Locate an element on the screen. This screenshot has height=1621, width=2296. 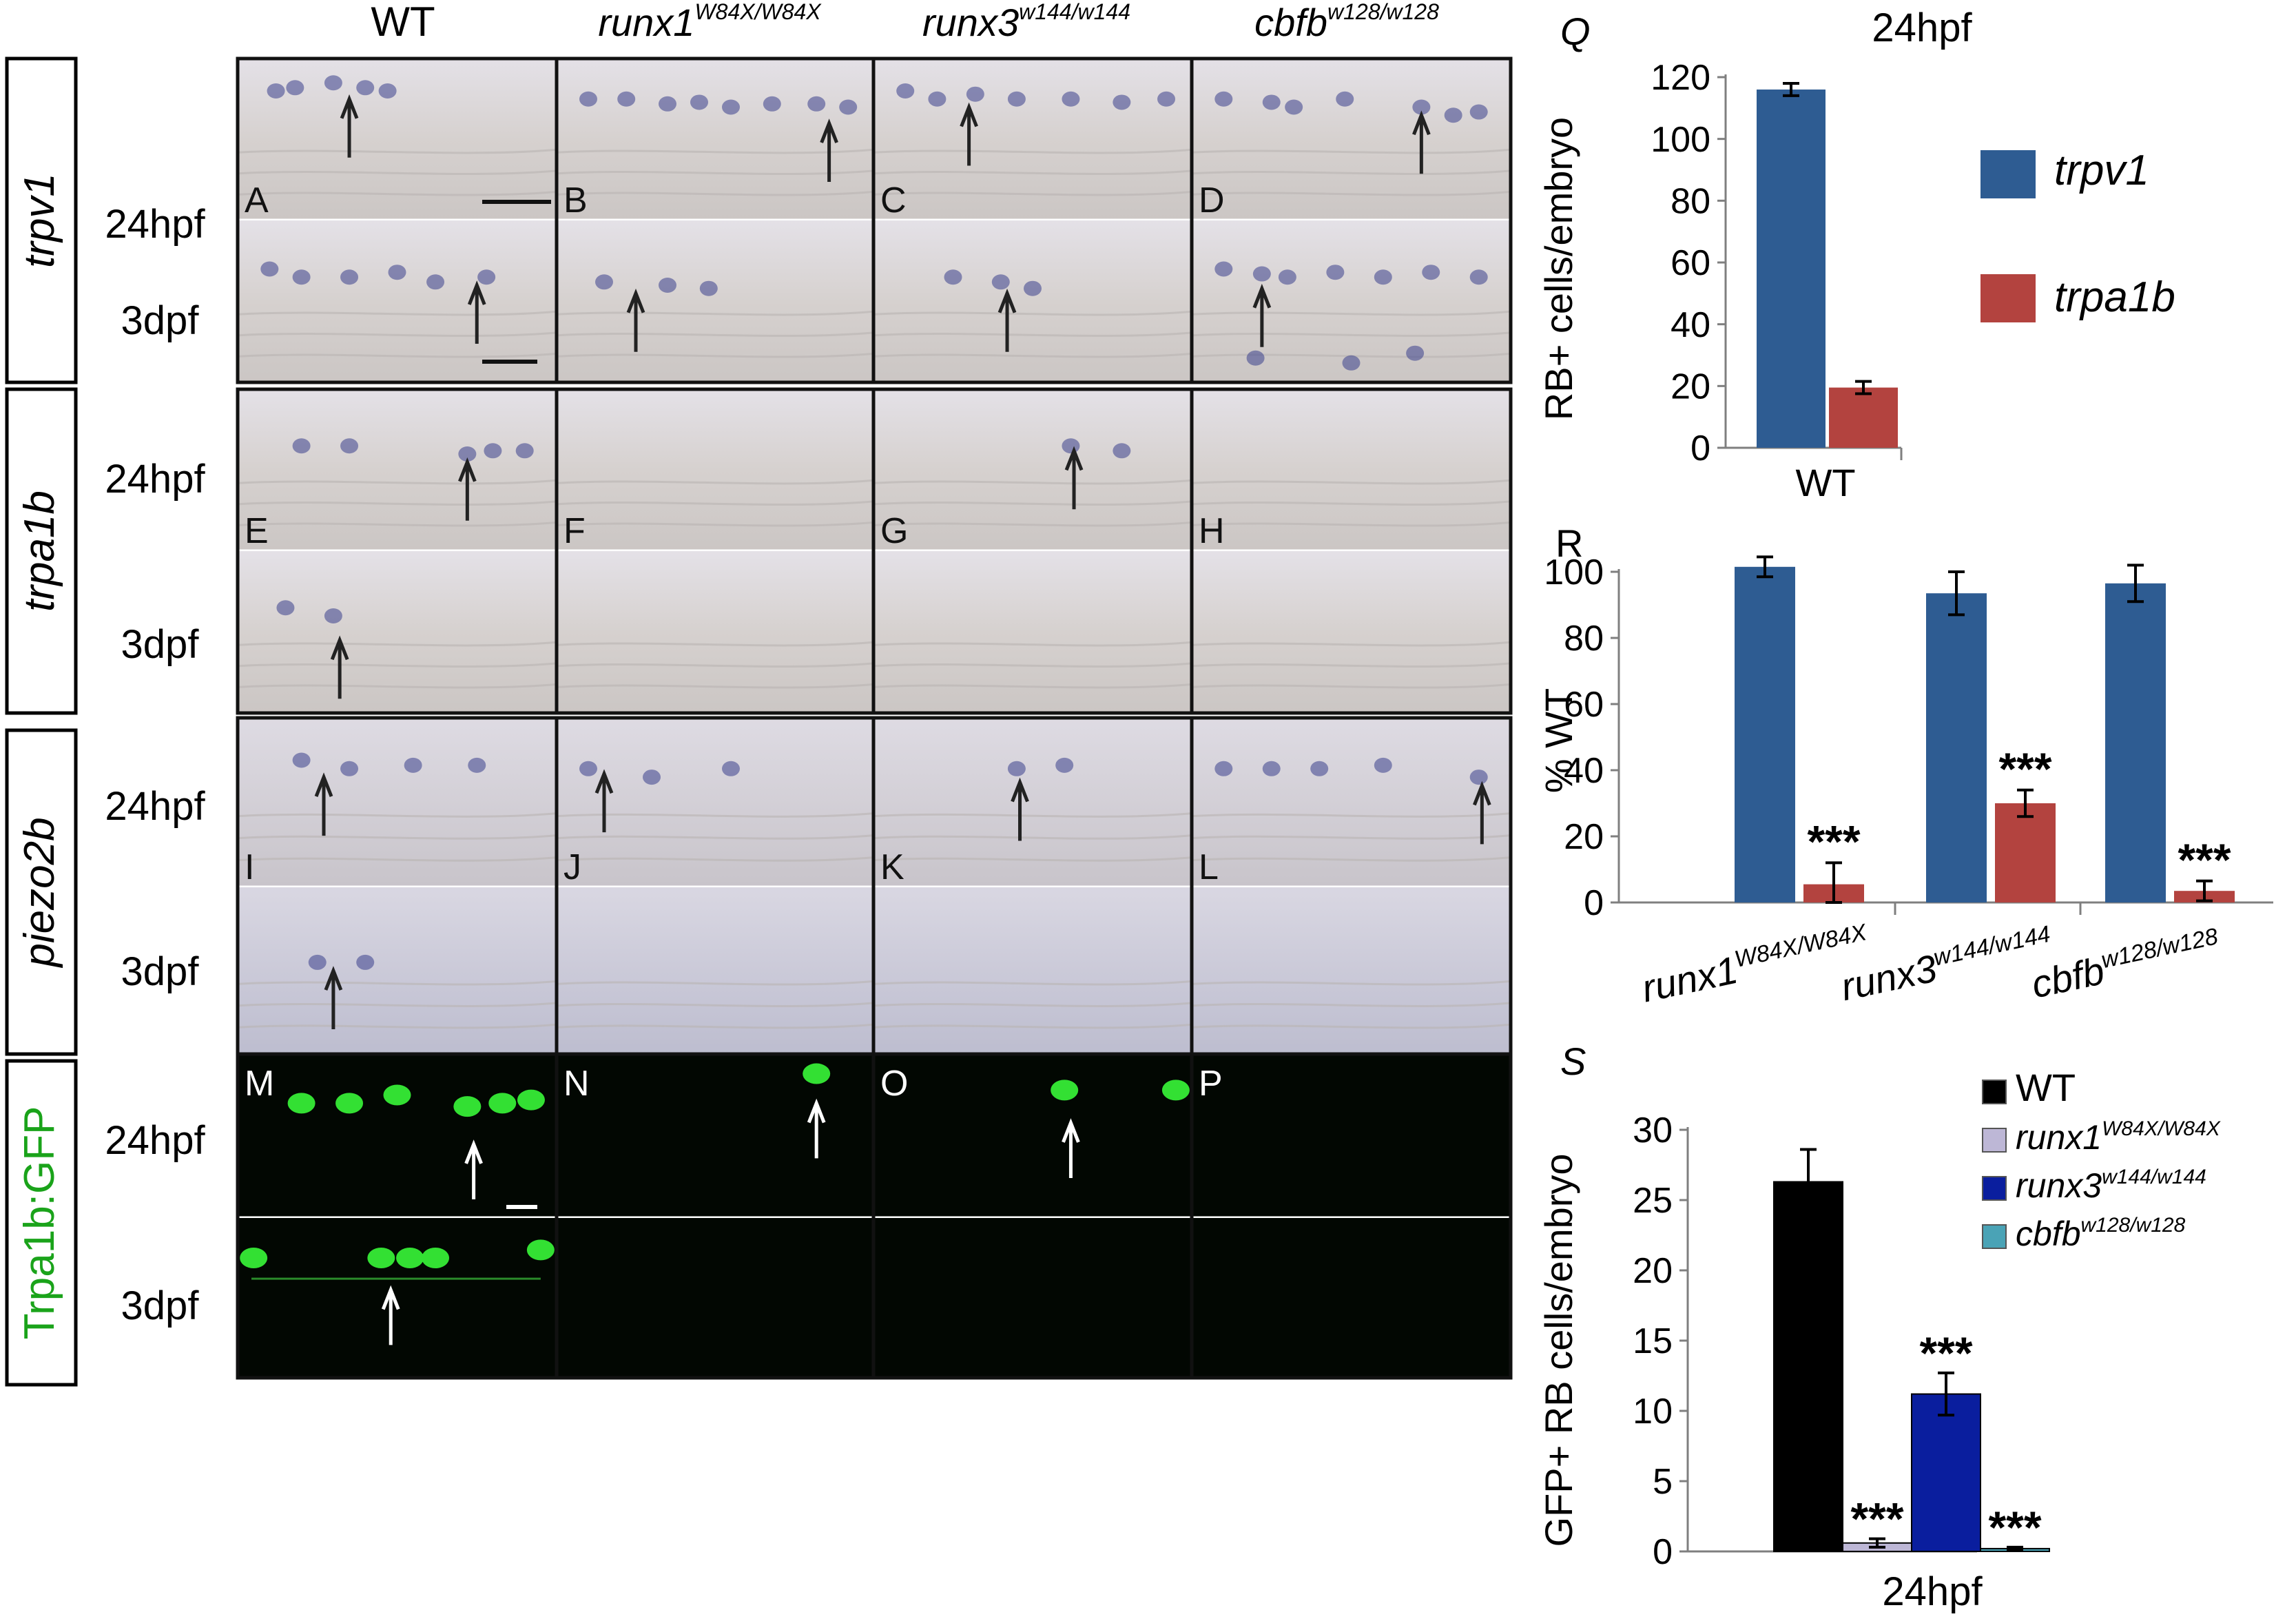
micrograph-panel: M is located at coordinates (398, 1137).